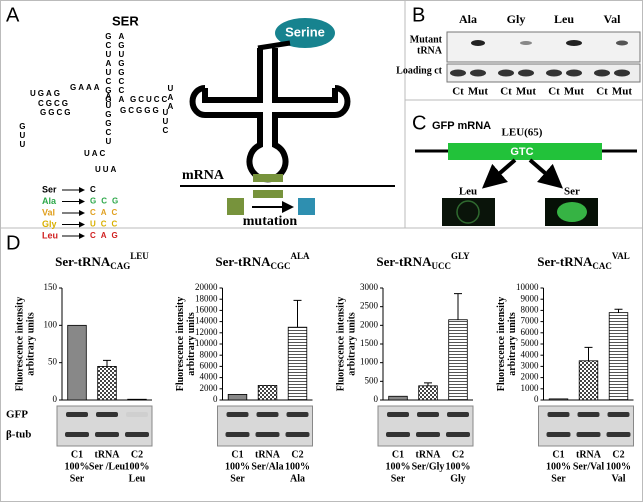 Image resolution: width=643 pixels, height=502 pixels. I want to click on mut-square, so click(306, 206).